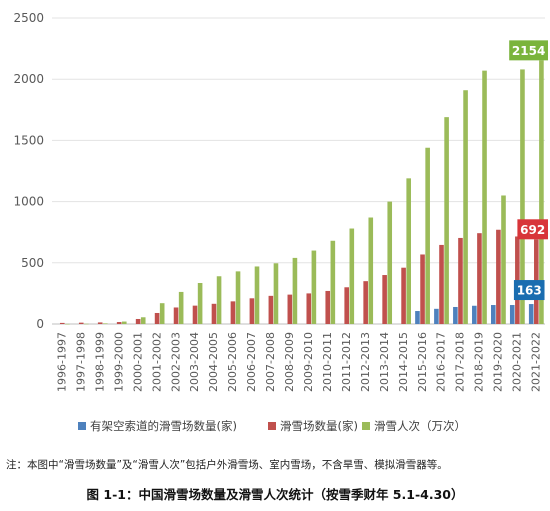  Describe the element at coordinates (195, 314) in the screenshot. I see `bar-series1-2003-2004` at that location.